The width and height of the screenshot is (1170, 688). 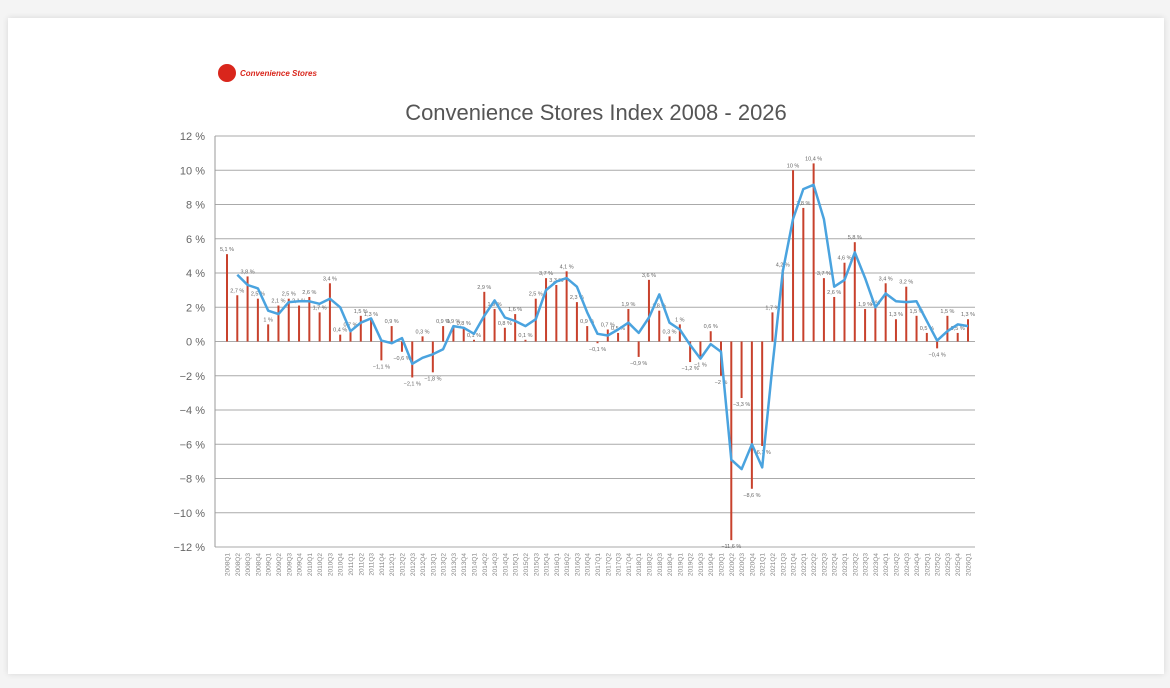 What do you see at coordinates (193, 445) in the screenshot?
I see `y-tick-label: −6 %` at bounding box center [193, 445].